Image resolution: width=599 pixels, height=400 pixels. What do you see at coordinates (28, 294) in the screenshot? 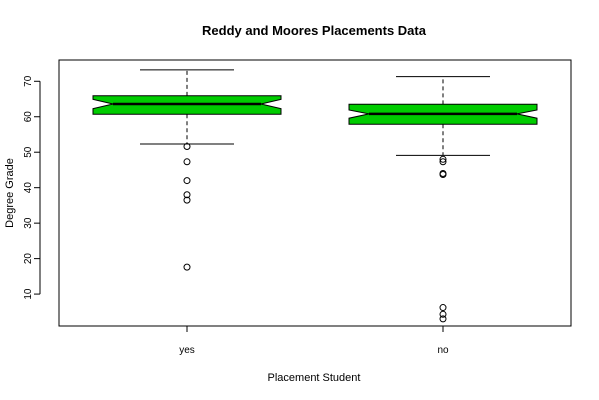
I see `y-tick-label: 10` at bounding box center [28, 294].